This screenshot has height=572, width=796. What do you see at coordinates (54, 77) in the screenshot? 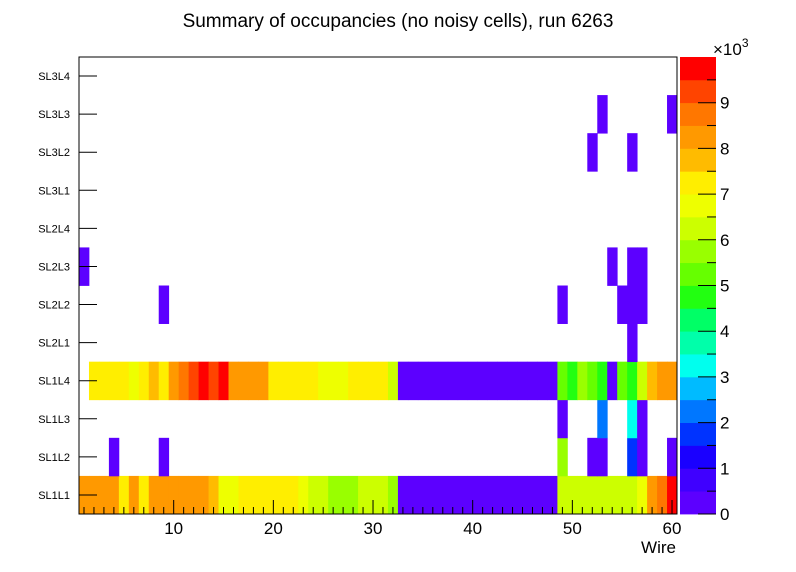
I see `y-tick-label-SL3L4: SL3L4` at bounding box center [54, 77].